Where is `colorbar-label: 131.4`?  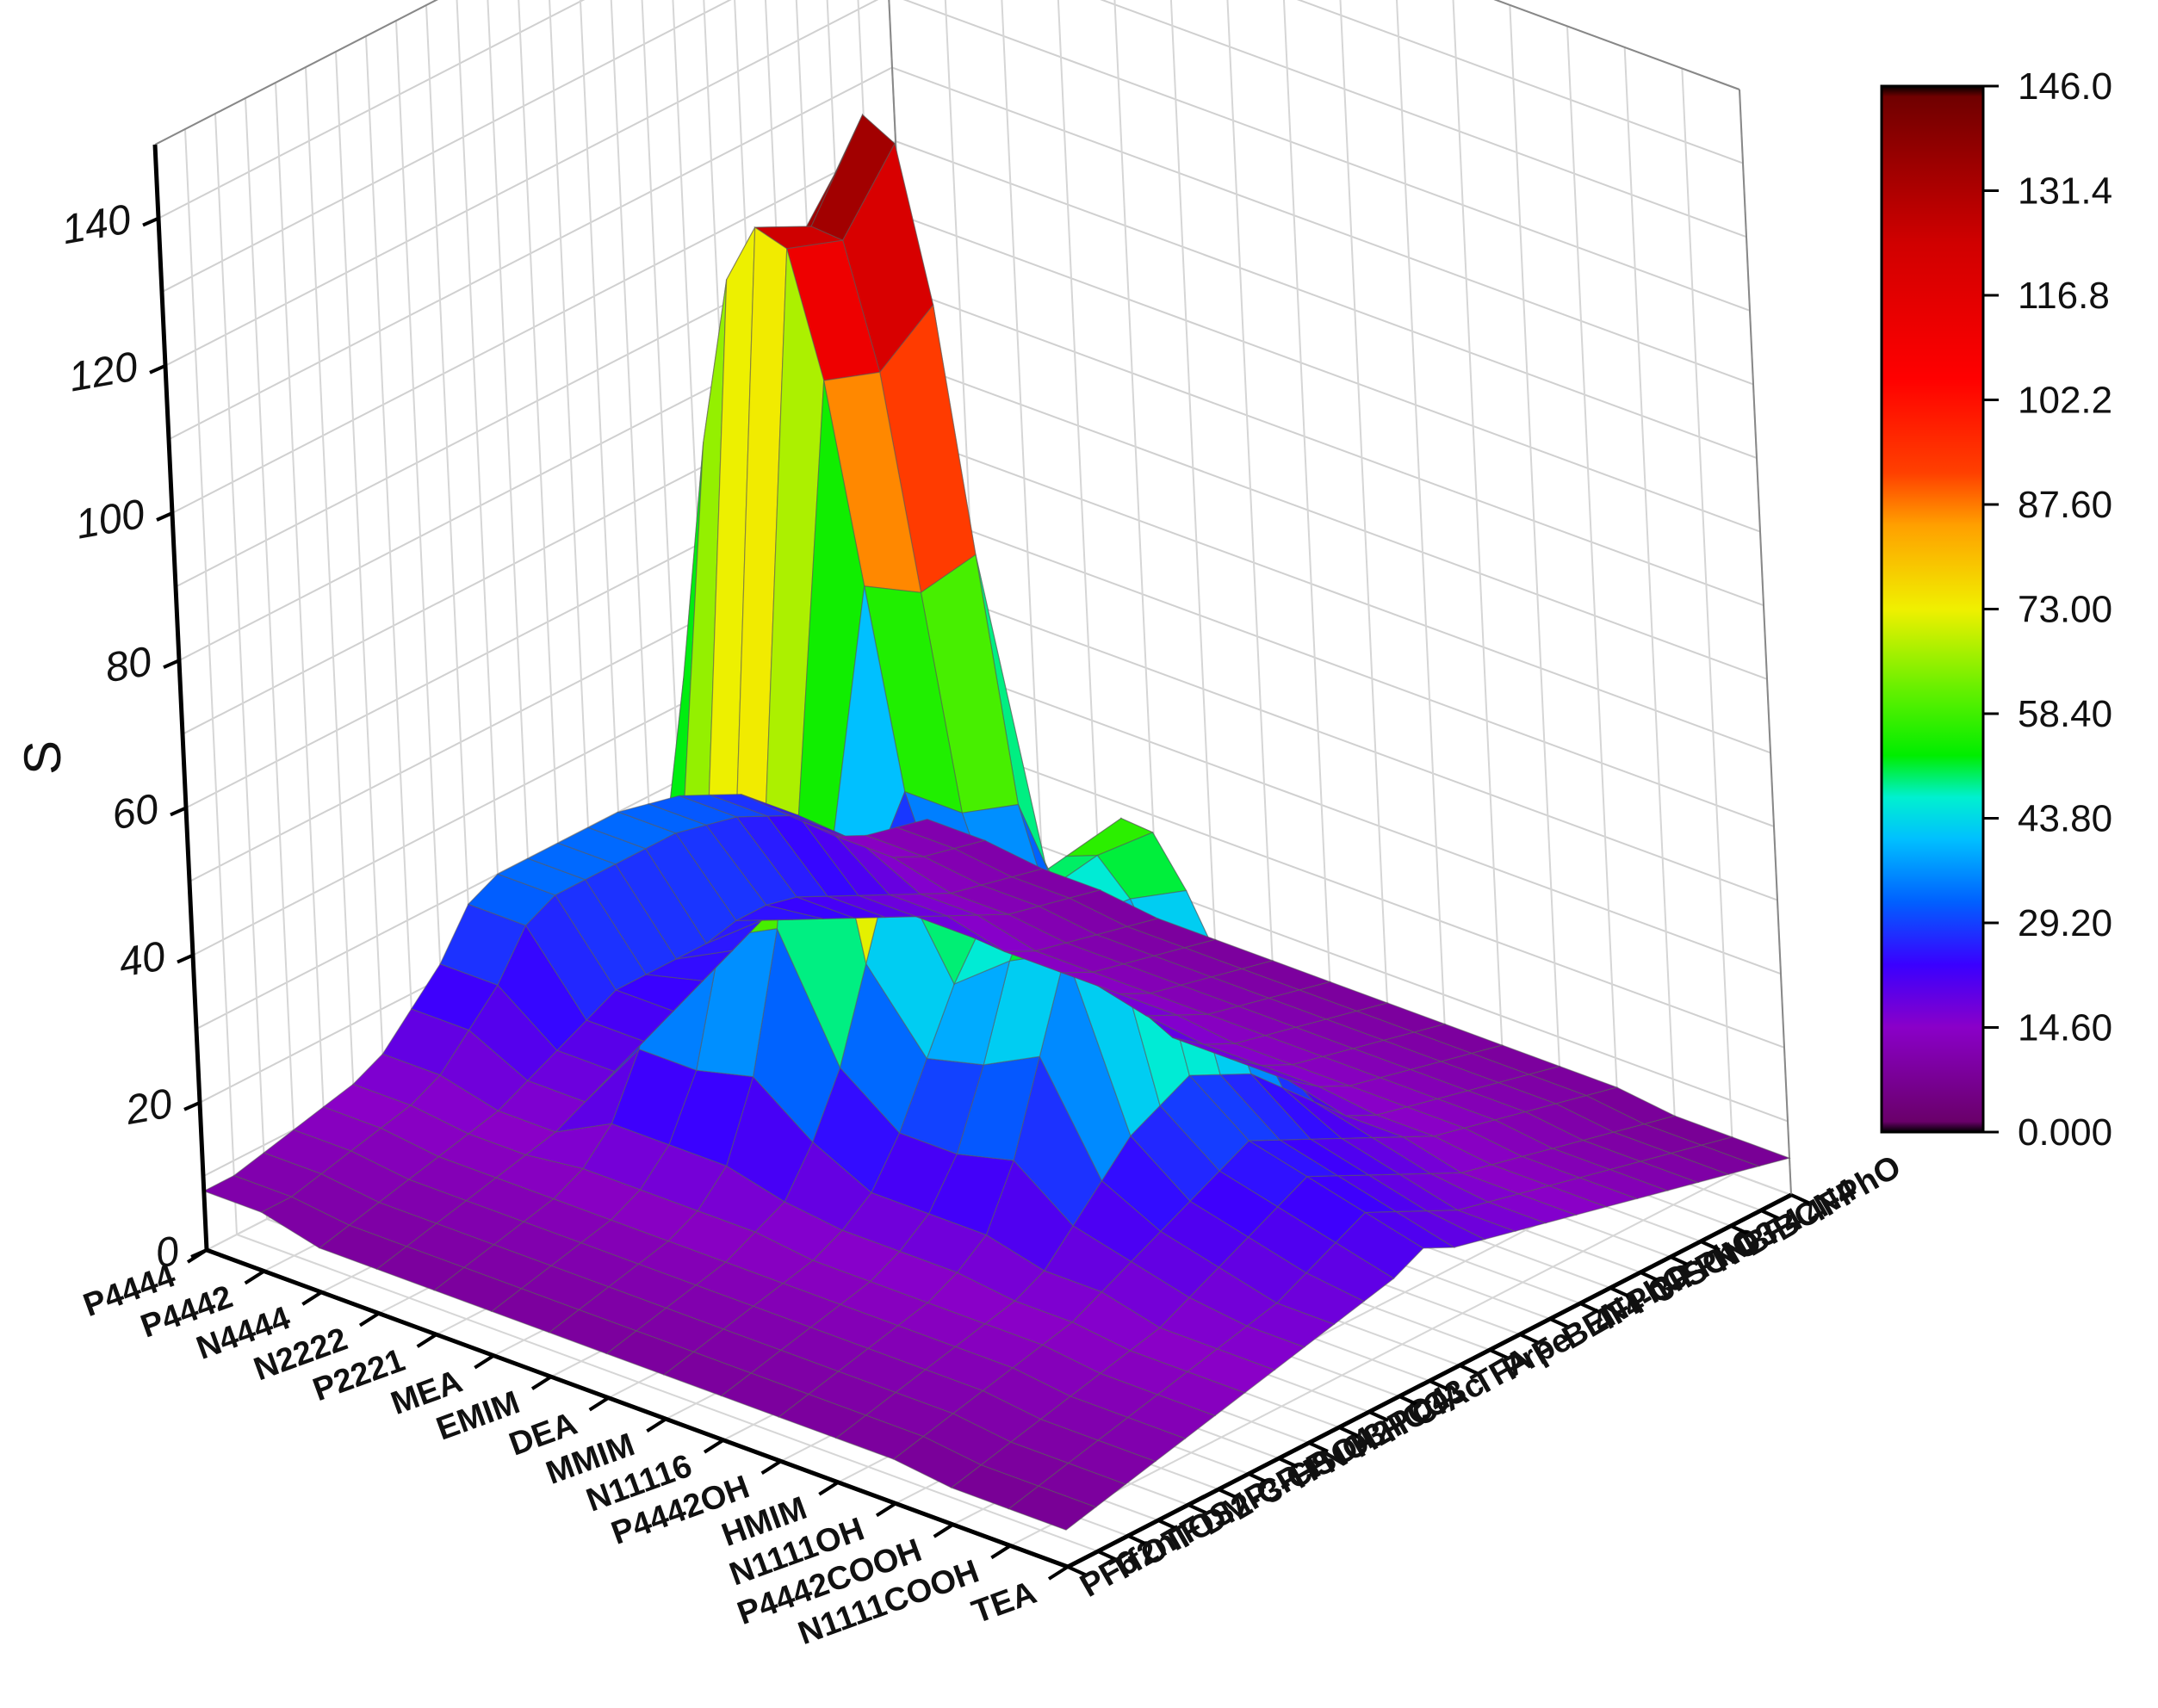 colorbar-label: 131.4 is located at coordinates (2065, 191).